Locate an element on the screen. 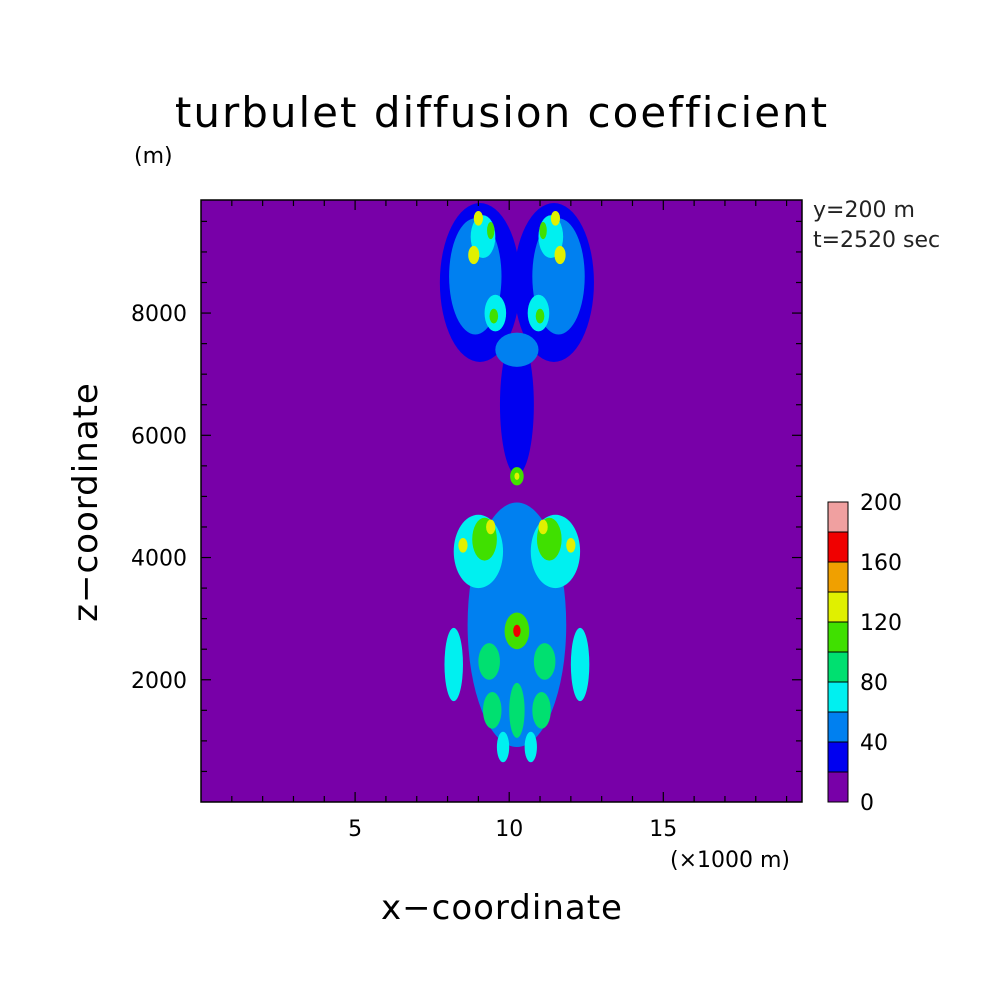 The image size is (1004, 1004). x-tick-label: 10 is located at coordinates (509, 829).